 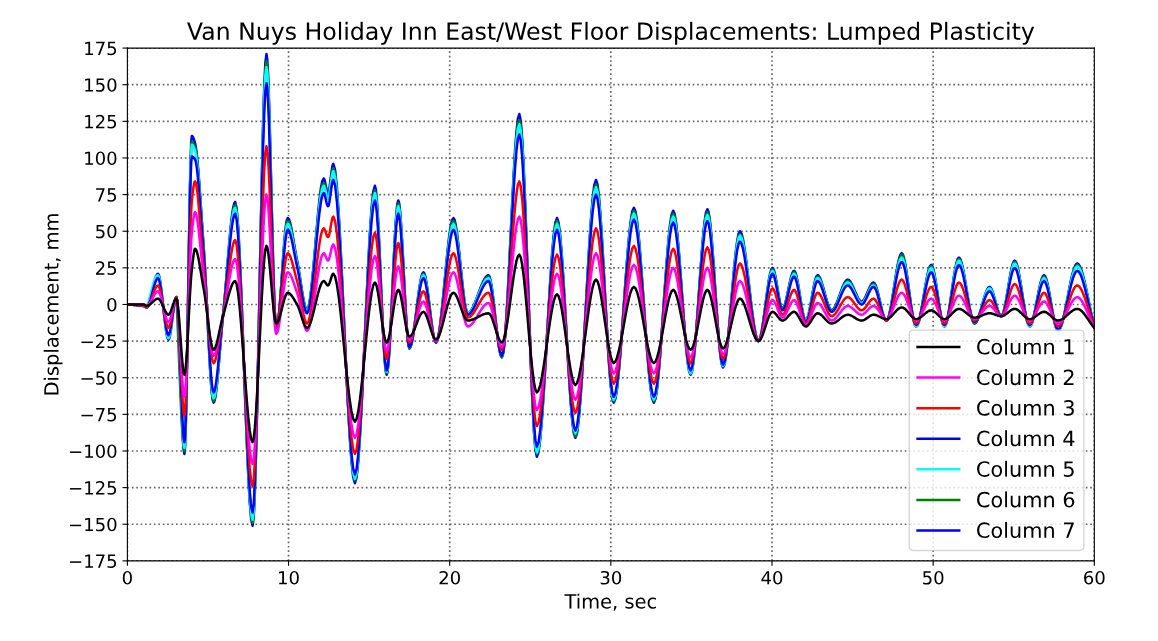 I want to click on y-tick-label: 0, so click(x=112, y=304).